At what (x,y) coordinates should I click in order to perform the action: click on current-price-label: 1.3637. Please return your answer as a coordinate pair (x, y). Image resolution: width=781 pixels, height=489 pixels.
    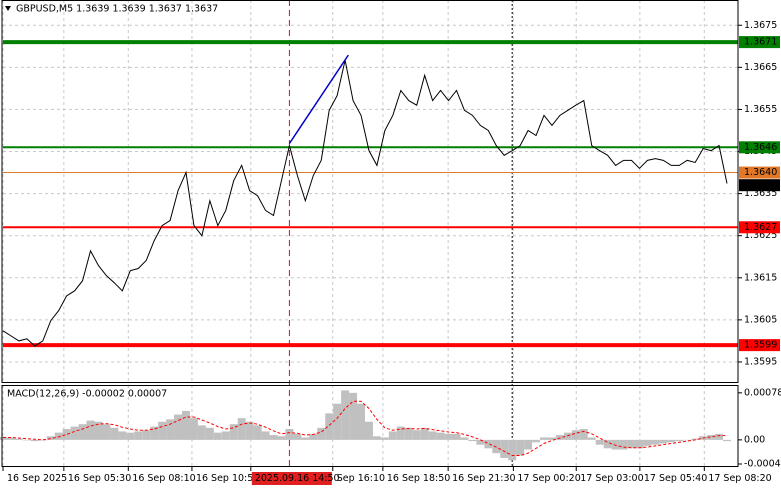
    Looking at the image, I should click on (760, 185).